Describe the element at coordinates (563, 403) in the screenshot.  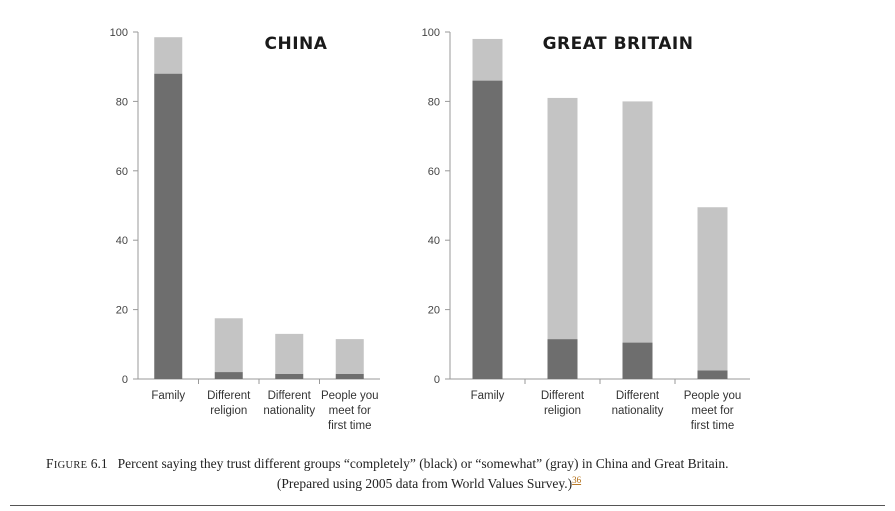
I see `great-britain-category-label: Different religion` at that location.